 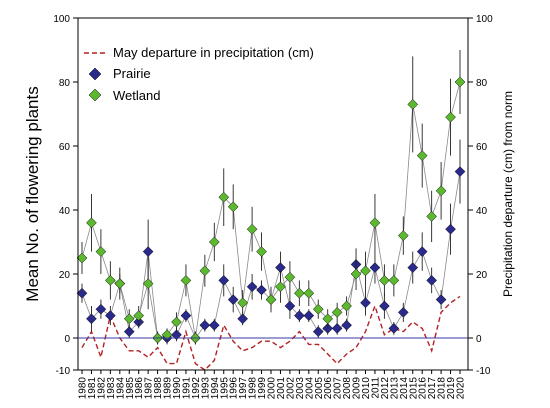 What do you see at coordinates (67, 339) in the screenshot?
I see `y-tick-label: 0` at bounding box center [67, 339].